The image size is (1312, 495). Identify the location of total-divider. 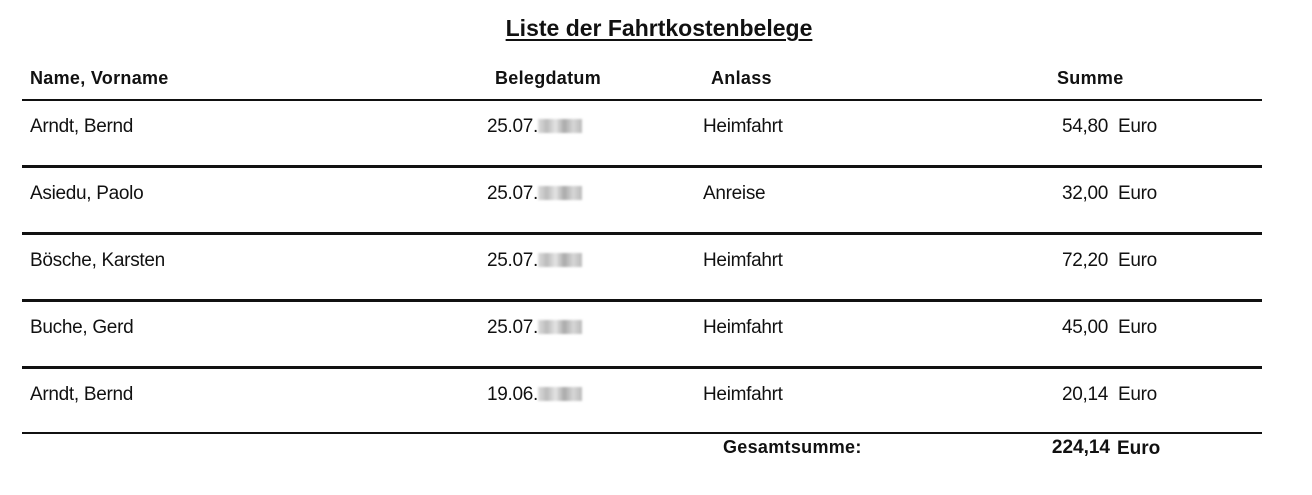
(642, 433).